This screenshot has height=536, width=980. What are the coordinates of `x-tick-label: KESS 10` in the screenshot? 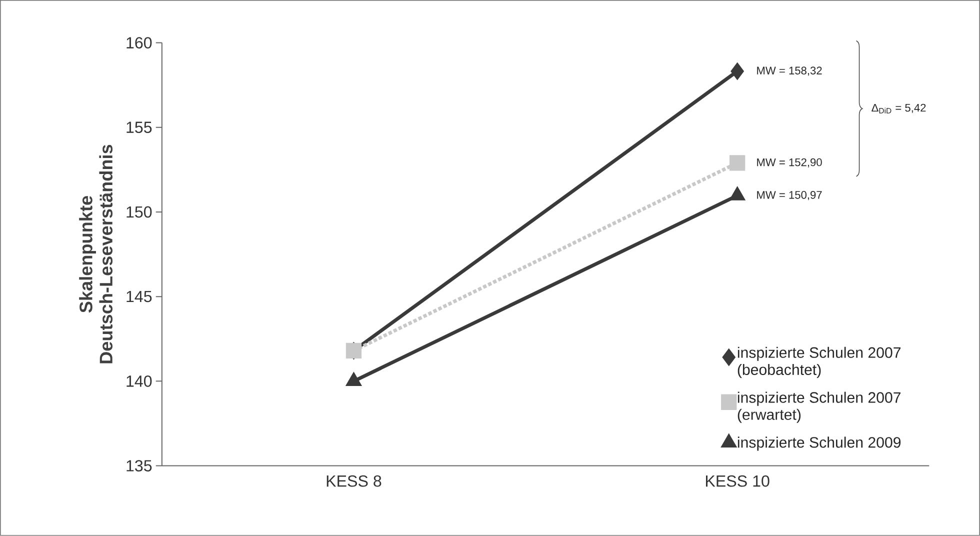 It's located at (738, 481).